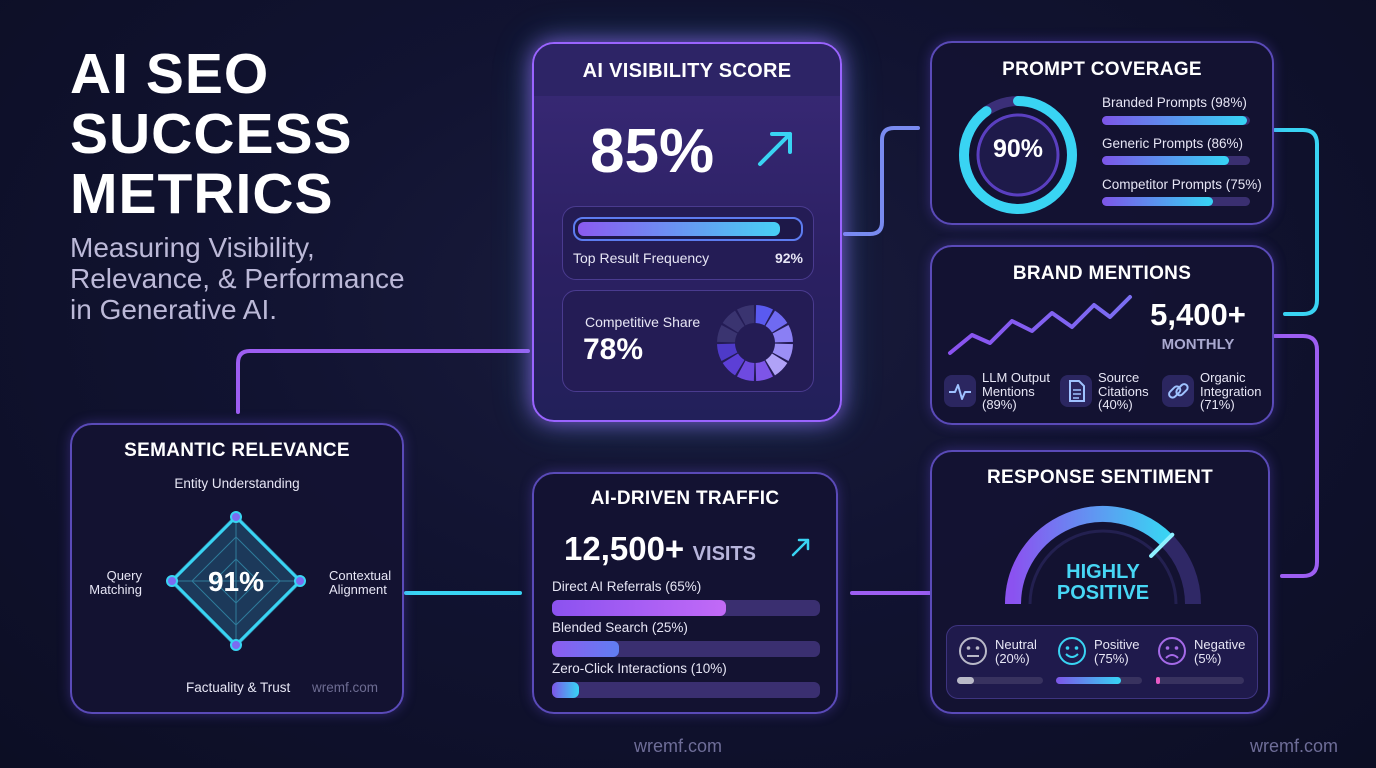 This screenshot has width=1376, height=768. I want to click on semantic-right-line: Contextual, so click(360, 575).